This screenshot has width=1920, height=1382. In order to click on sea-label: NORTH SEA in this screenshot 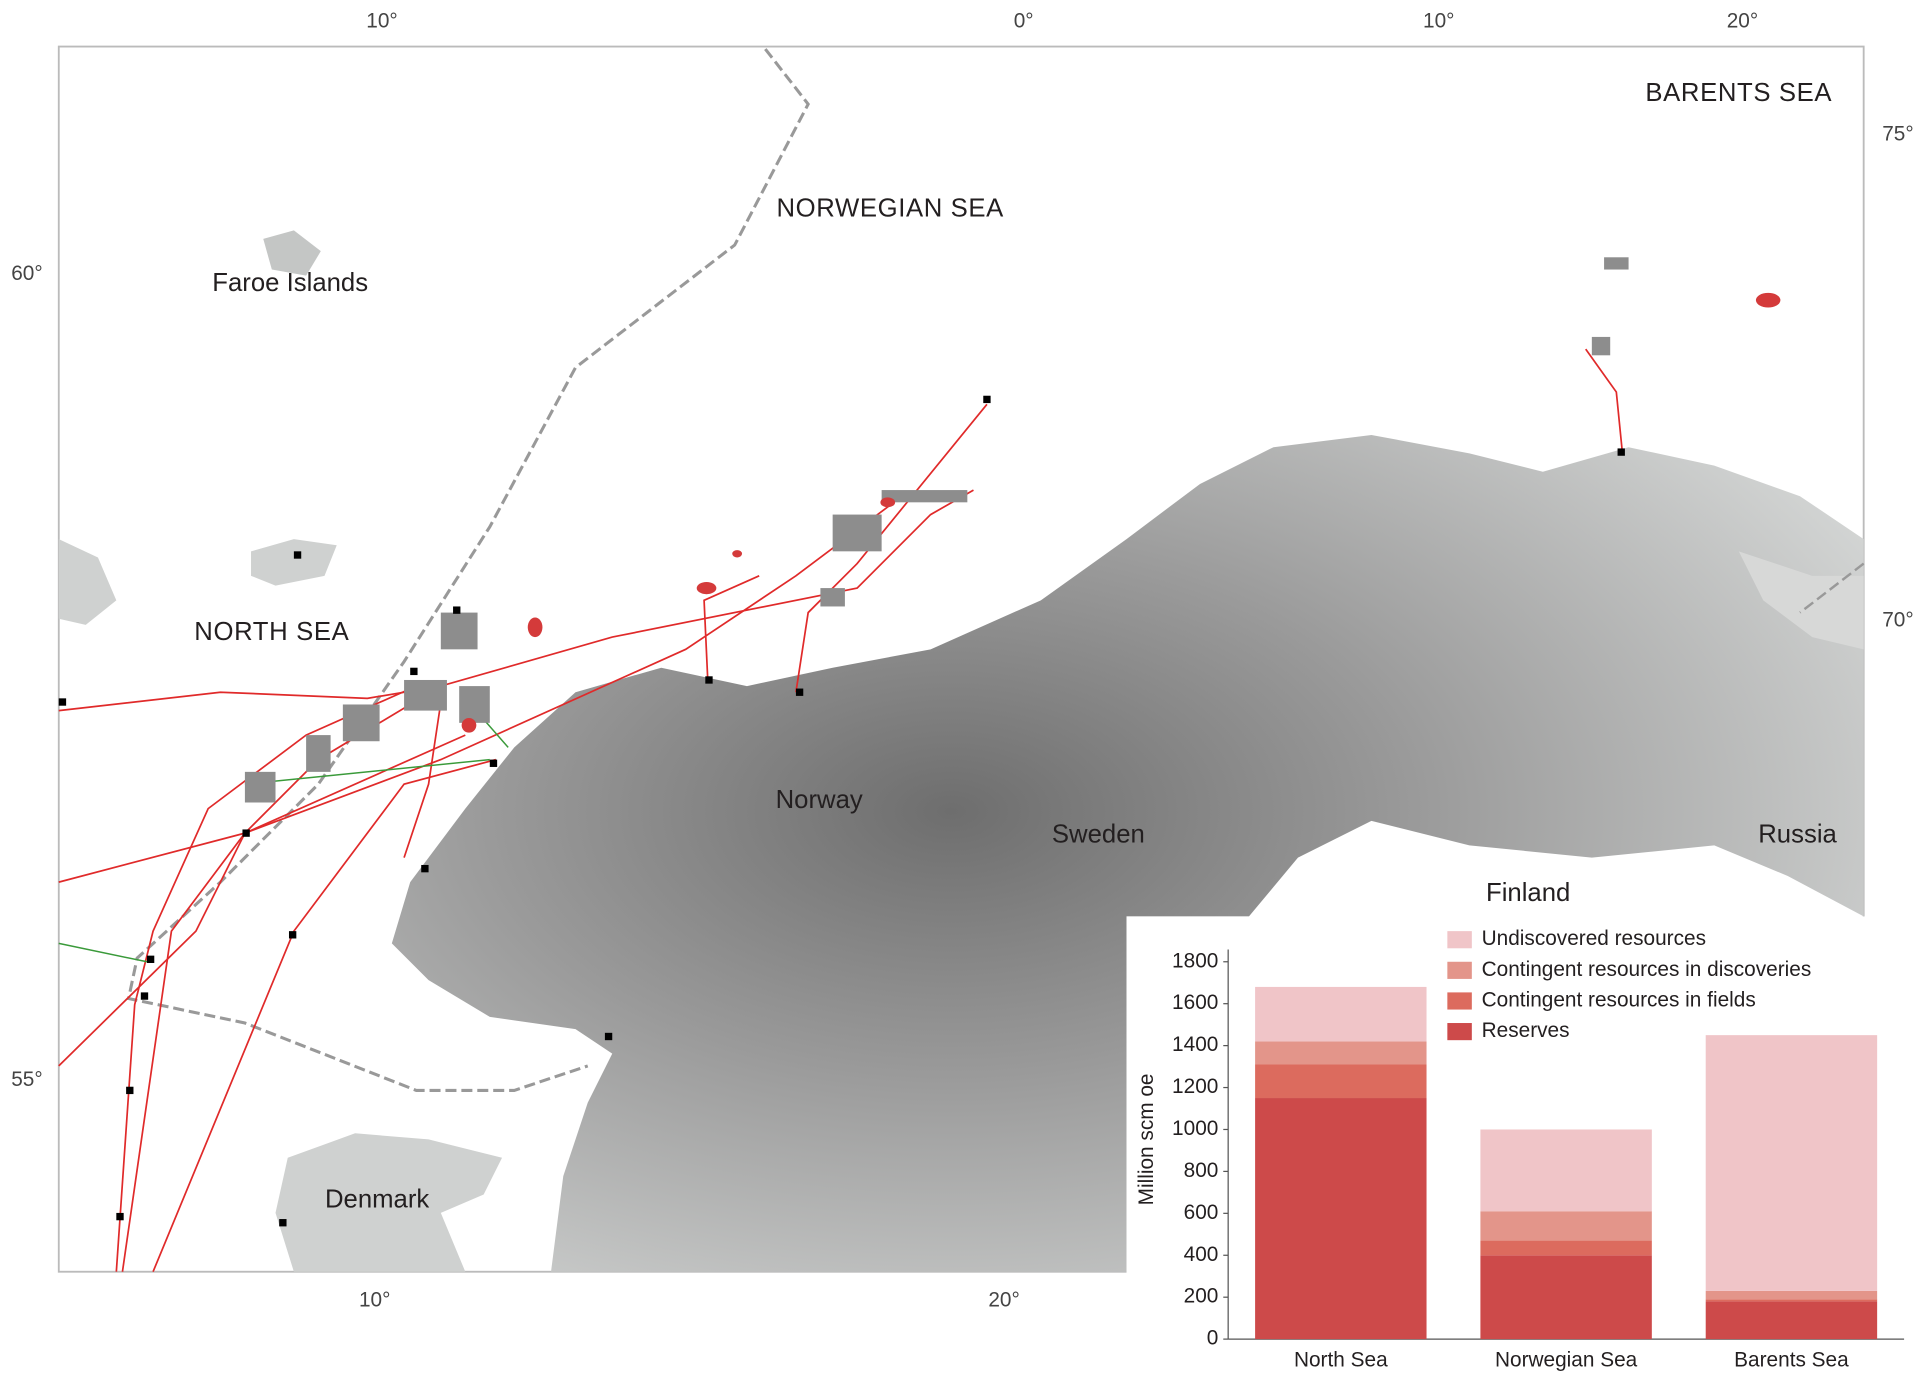, I will do `click(271, 632)`.